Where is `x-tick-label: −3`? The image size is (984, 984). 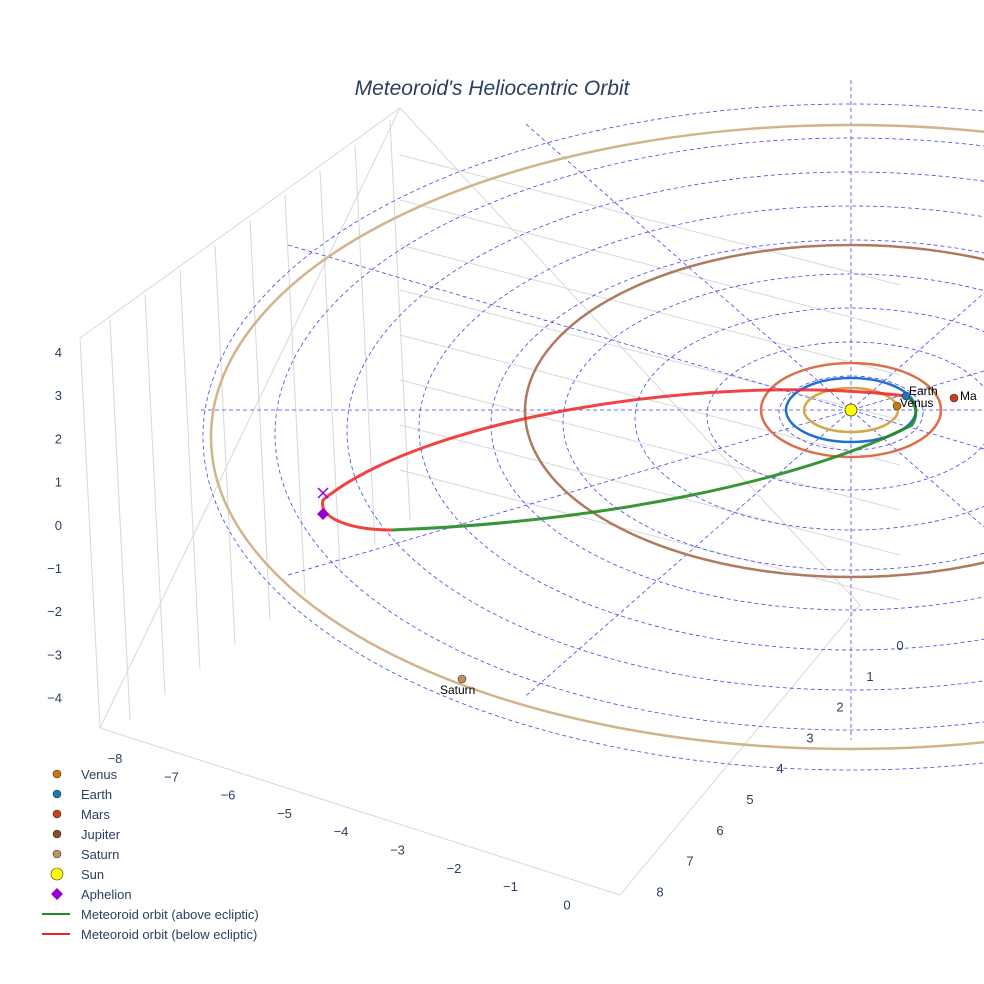 x-tick-label: −3 is located at coordinates (397, 850).